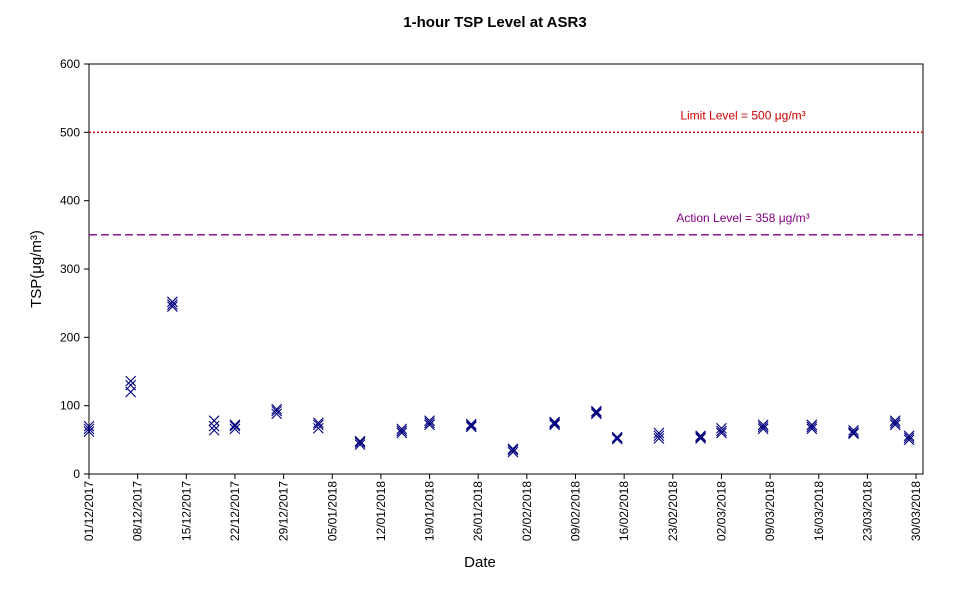  I want to click on action-level-label: Action Level = 358 μg/m³, so click(742, 218).